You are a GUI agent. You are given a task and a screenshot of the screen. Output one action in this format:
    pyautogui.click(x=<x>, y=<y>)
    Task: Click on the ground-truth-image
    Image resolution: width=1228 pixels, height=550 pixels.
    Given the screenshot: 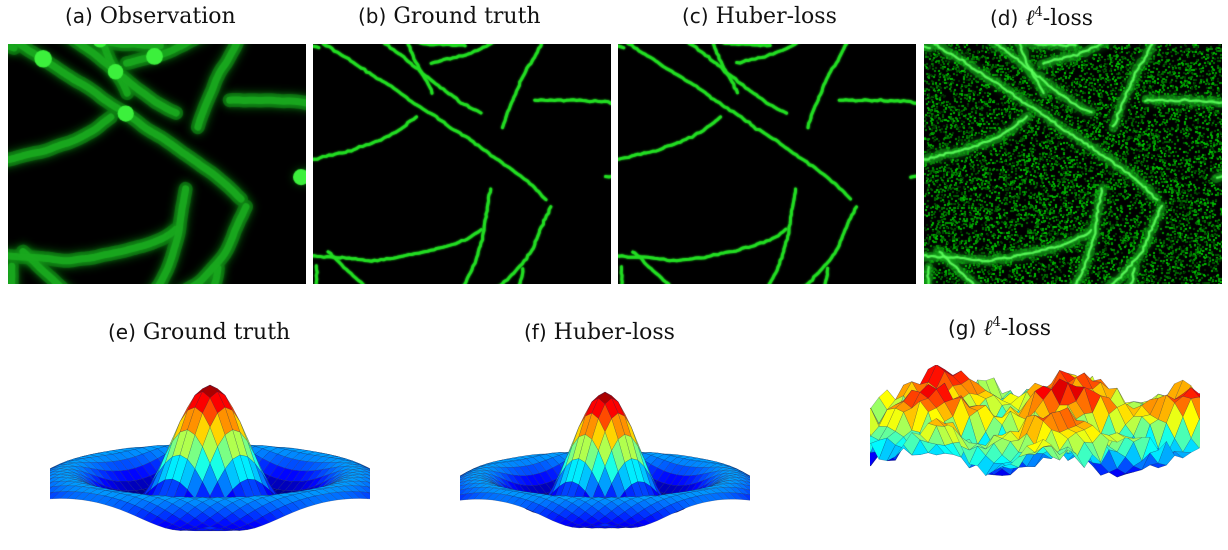 What is the action you would take?
    pyautogui.click(x=462, y=164)
    